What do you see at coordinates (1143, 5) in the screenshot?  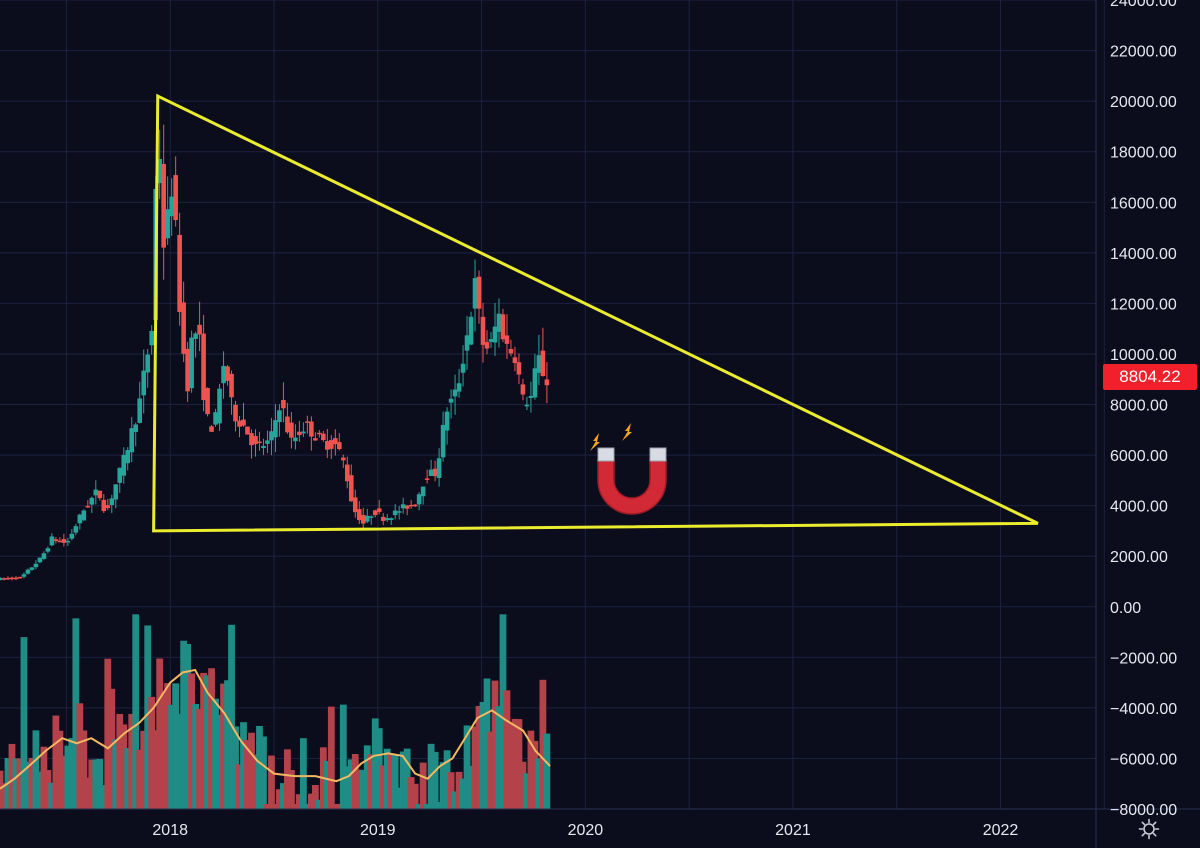 I see `price-axis-label: 24000.00` at bounding box center [1143, 5].